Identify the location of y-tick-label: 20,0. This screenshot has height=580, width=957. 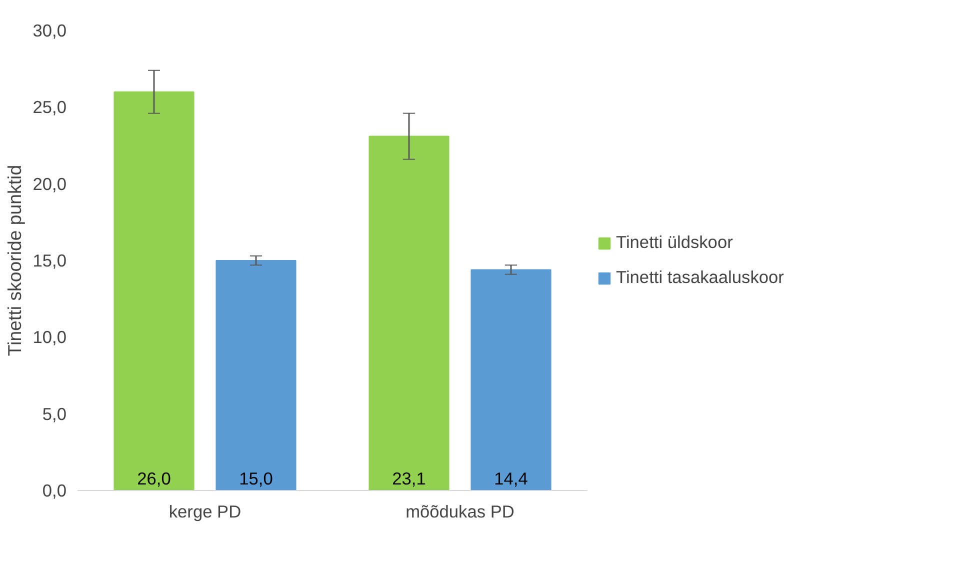
(49, 184).